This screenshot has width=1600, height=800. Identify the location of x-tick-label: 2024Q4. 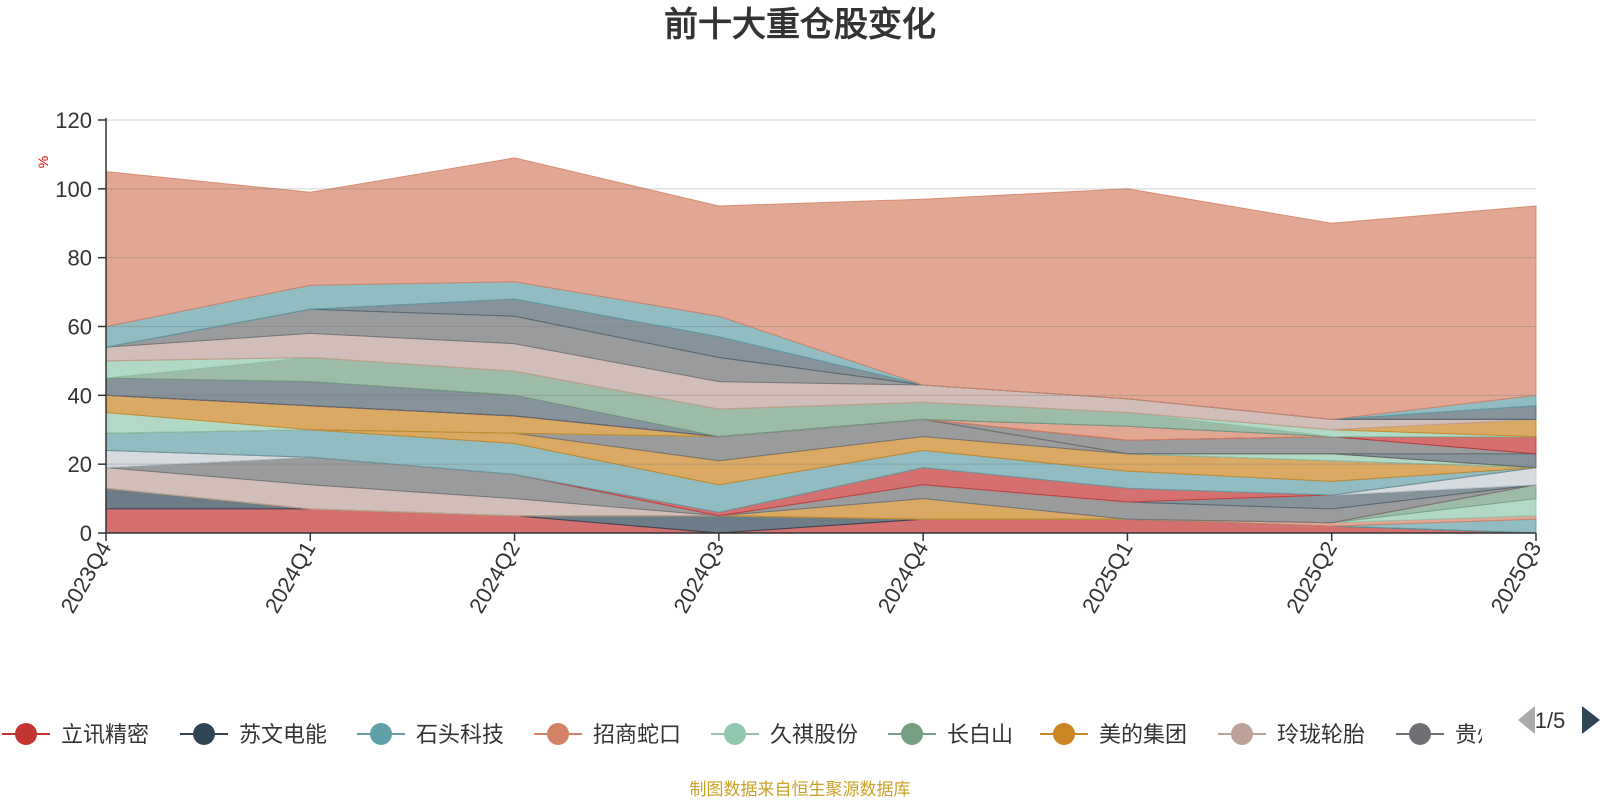
(903, 577).